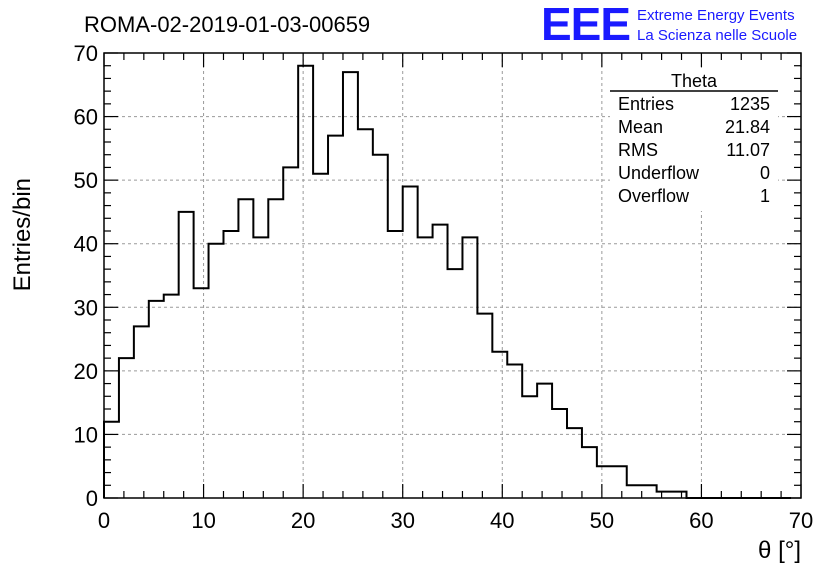  What do you see at coordinates (86, 244) in the screenshot?
I see `y-tick-label: 40` at bounding box center [86, 244].